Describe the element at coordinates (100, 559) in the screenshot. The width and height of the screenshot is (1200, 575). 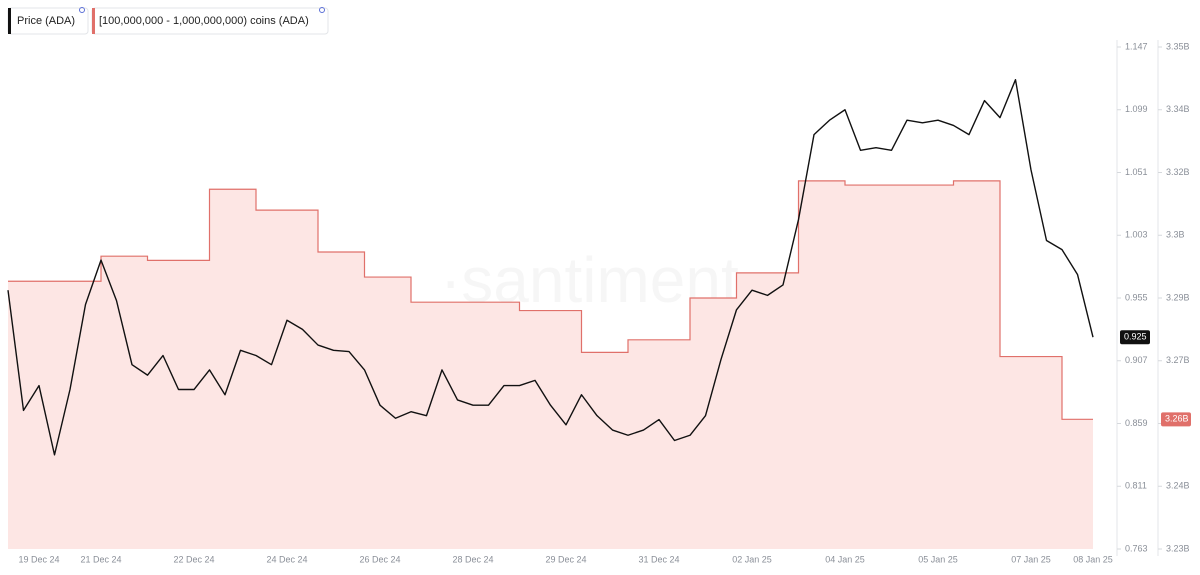
I see `x-tick-label: 21 Dec 24` at that location.